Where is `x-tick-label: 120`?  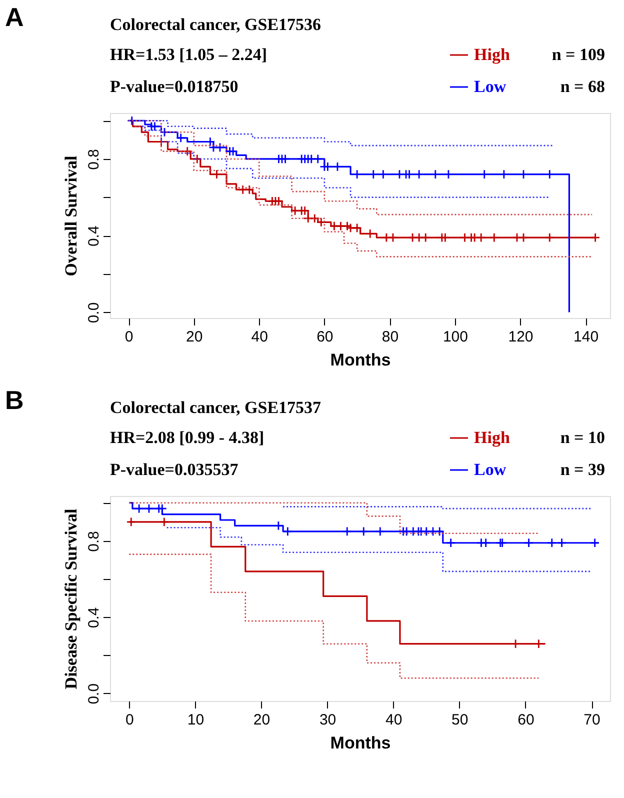 x-tick-label: 120 is located at coordinates (521, 337).